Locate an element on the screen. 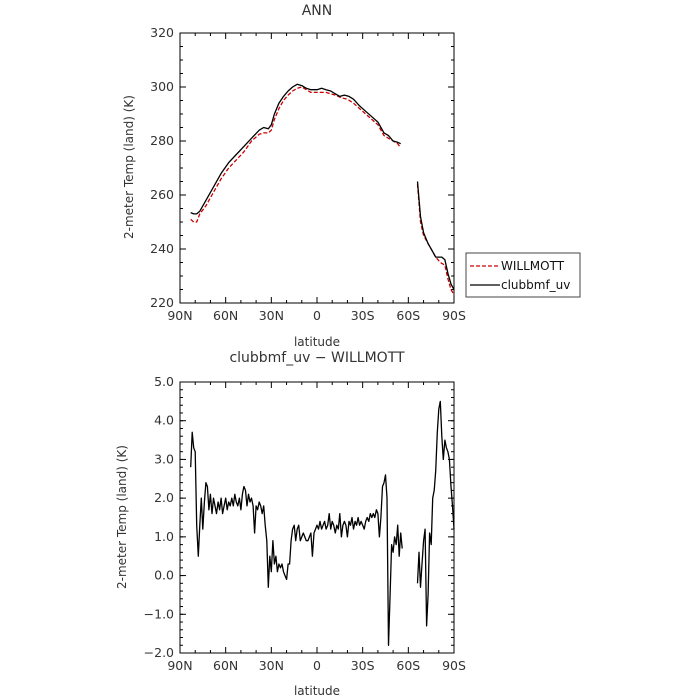 This screenshot has width=700, height=700. y-tick-label: 300 is located at coordinates (162, 86).